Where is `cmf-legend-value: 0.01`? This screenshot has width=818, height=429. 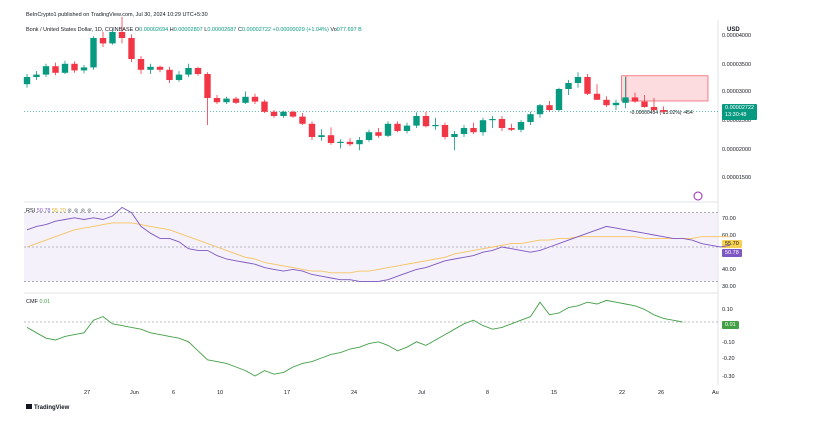
cmf-legend-value: 0.01 is located at coordinates (45, 302).